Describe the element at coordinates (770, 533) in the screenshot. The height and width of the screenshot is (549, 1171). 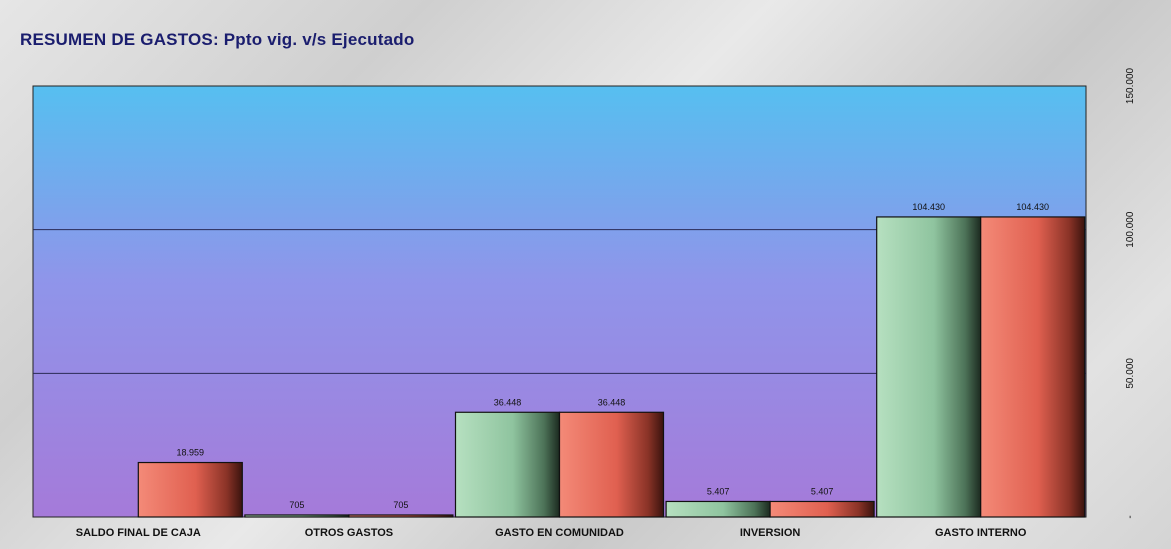
I see `category-label: INVERSION` at that location.